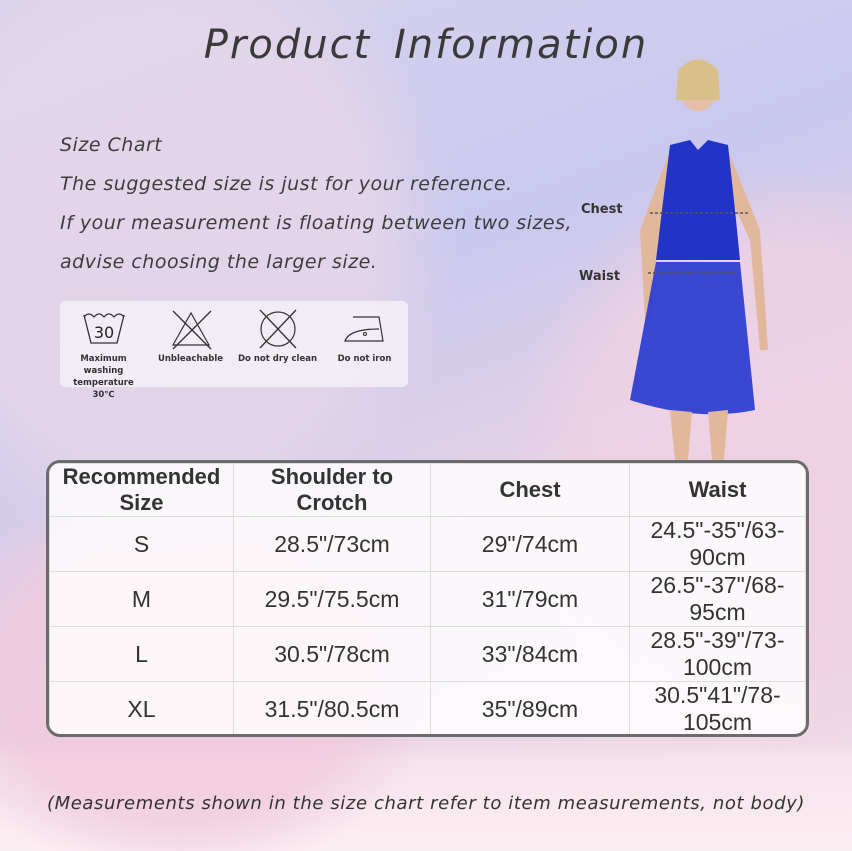  Describe the element at coordinates (363, 329) in the screenshot. I see `no-iron-icon` at that location.